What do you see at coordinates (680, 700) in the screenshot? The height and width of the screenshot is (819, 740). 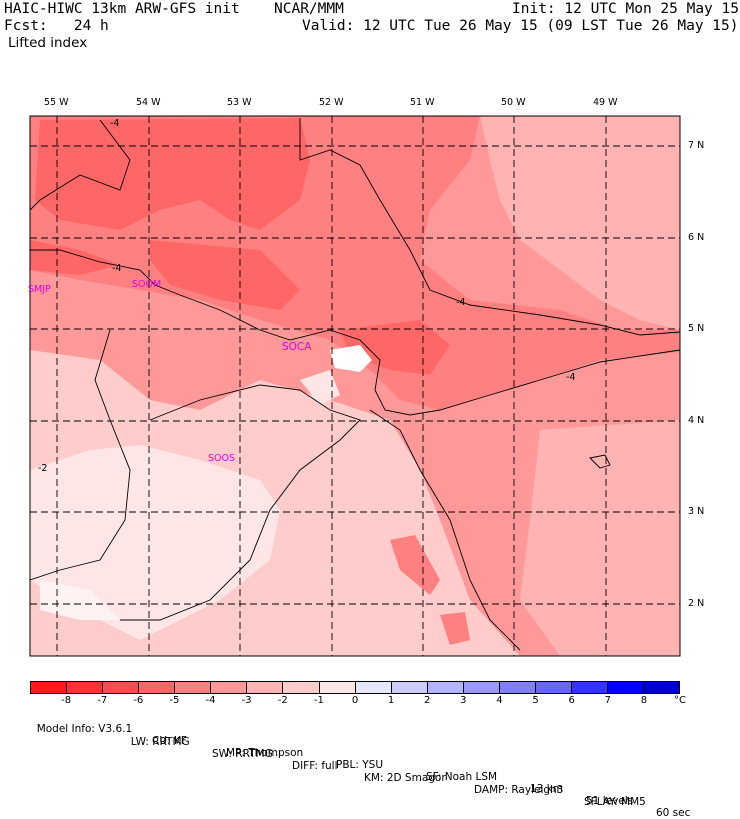 I see `colorbar-unit: °C` at bounding box center [680, 700].